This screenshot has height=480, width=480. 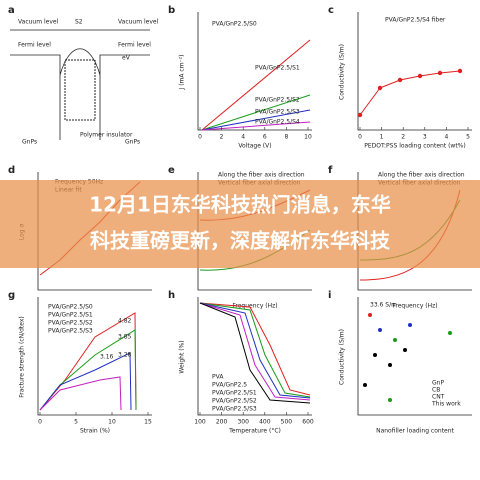 I want to click on label: eV, so click(x=126, y=58).